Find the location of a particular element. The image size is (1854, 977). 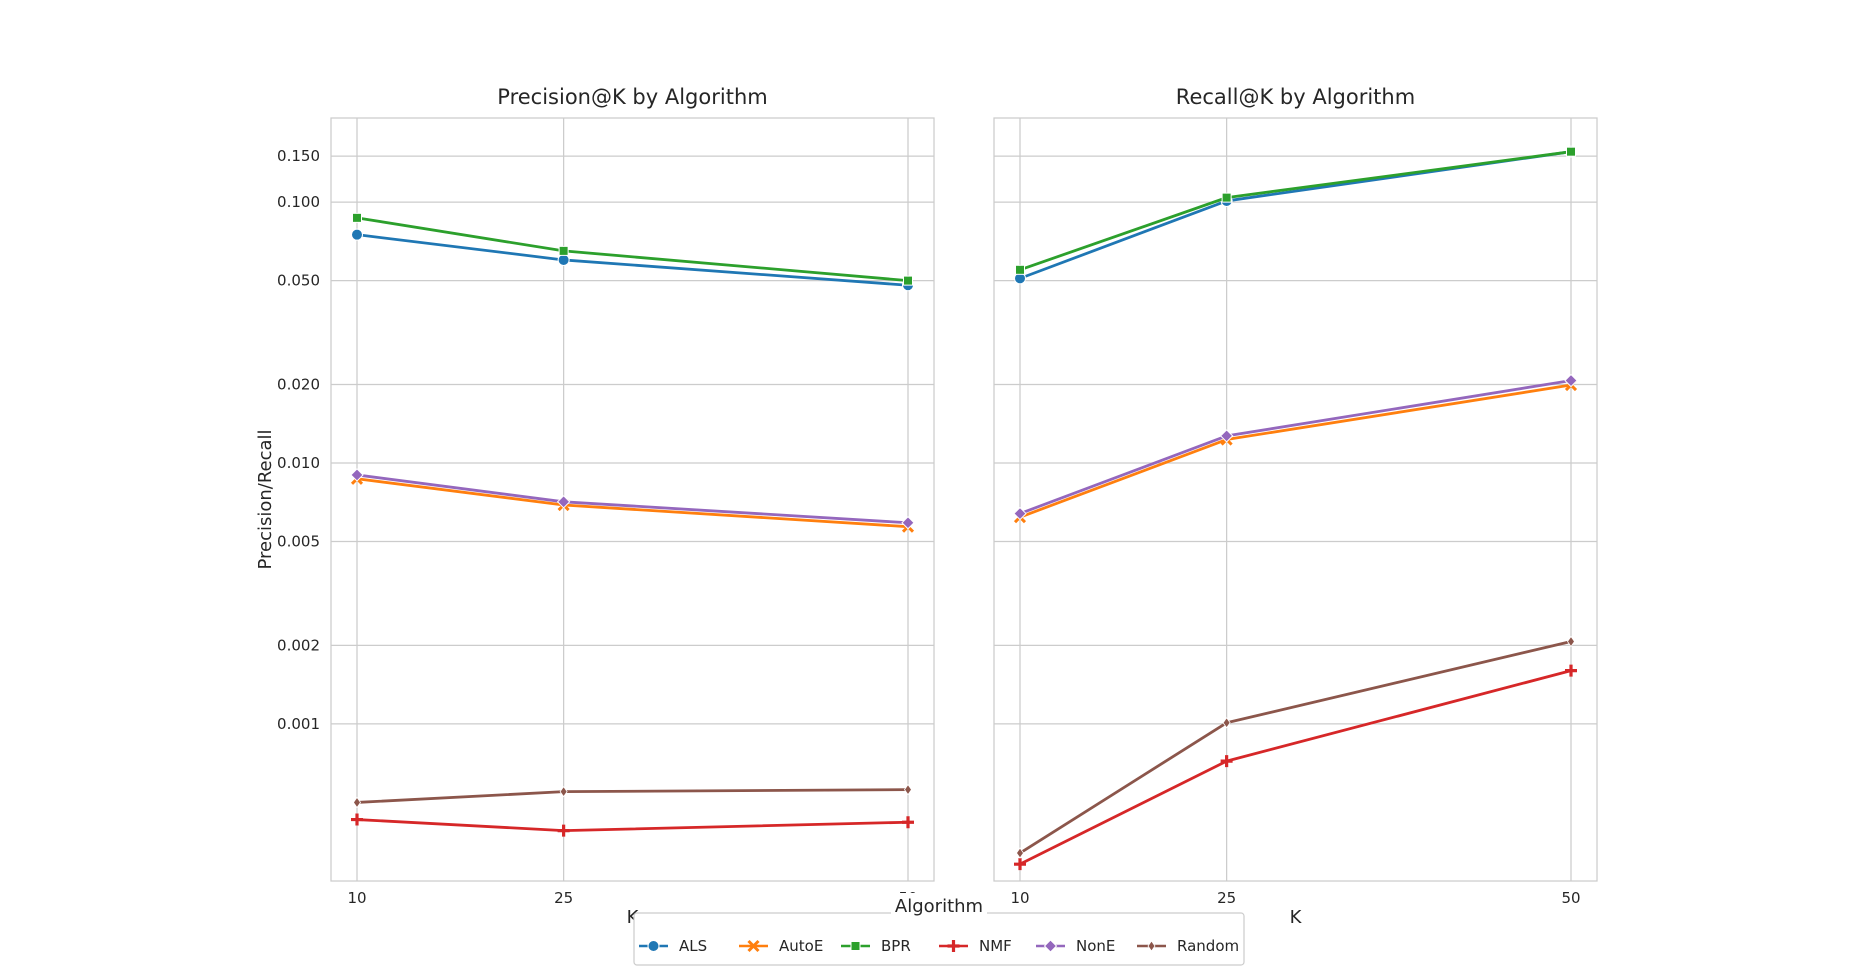

recall-x-tick-label: 25 is located at coordinates (1226, 898).